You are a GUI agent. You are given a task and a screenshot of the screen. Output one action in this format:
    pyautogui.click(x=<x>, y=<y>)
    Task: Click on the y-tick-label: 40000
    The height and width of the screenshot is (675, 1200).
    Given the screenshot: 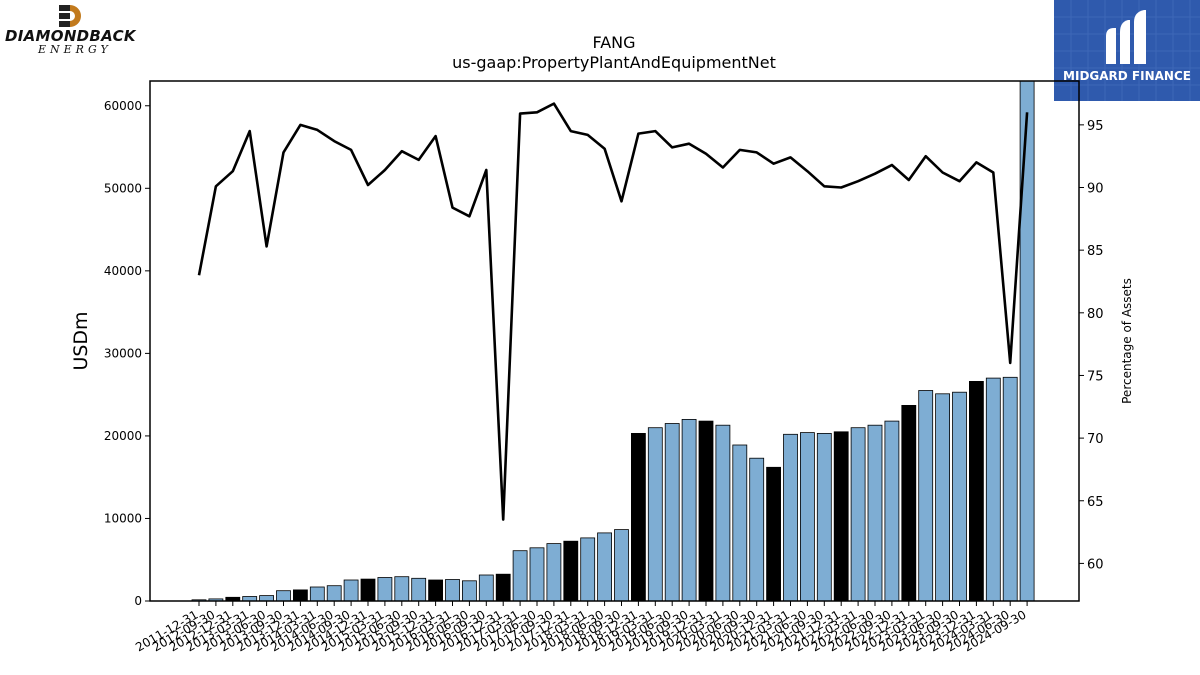 What is the action you would take?
    pyautogui.click(x=123, y=271)
    